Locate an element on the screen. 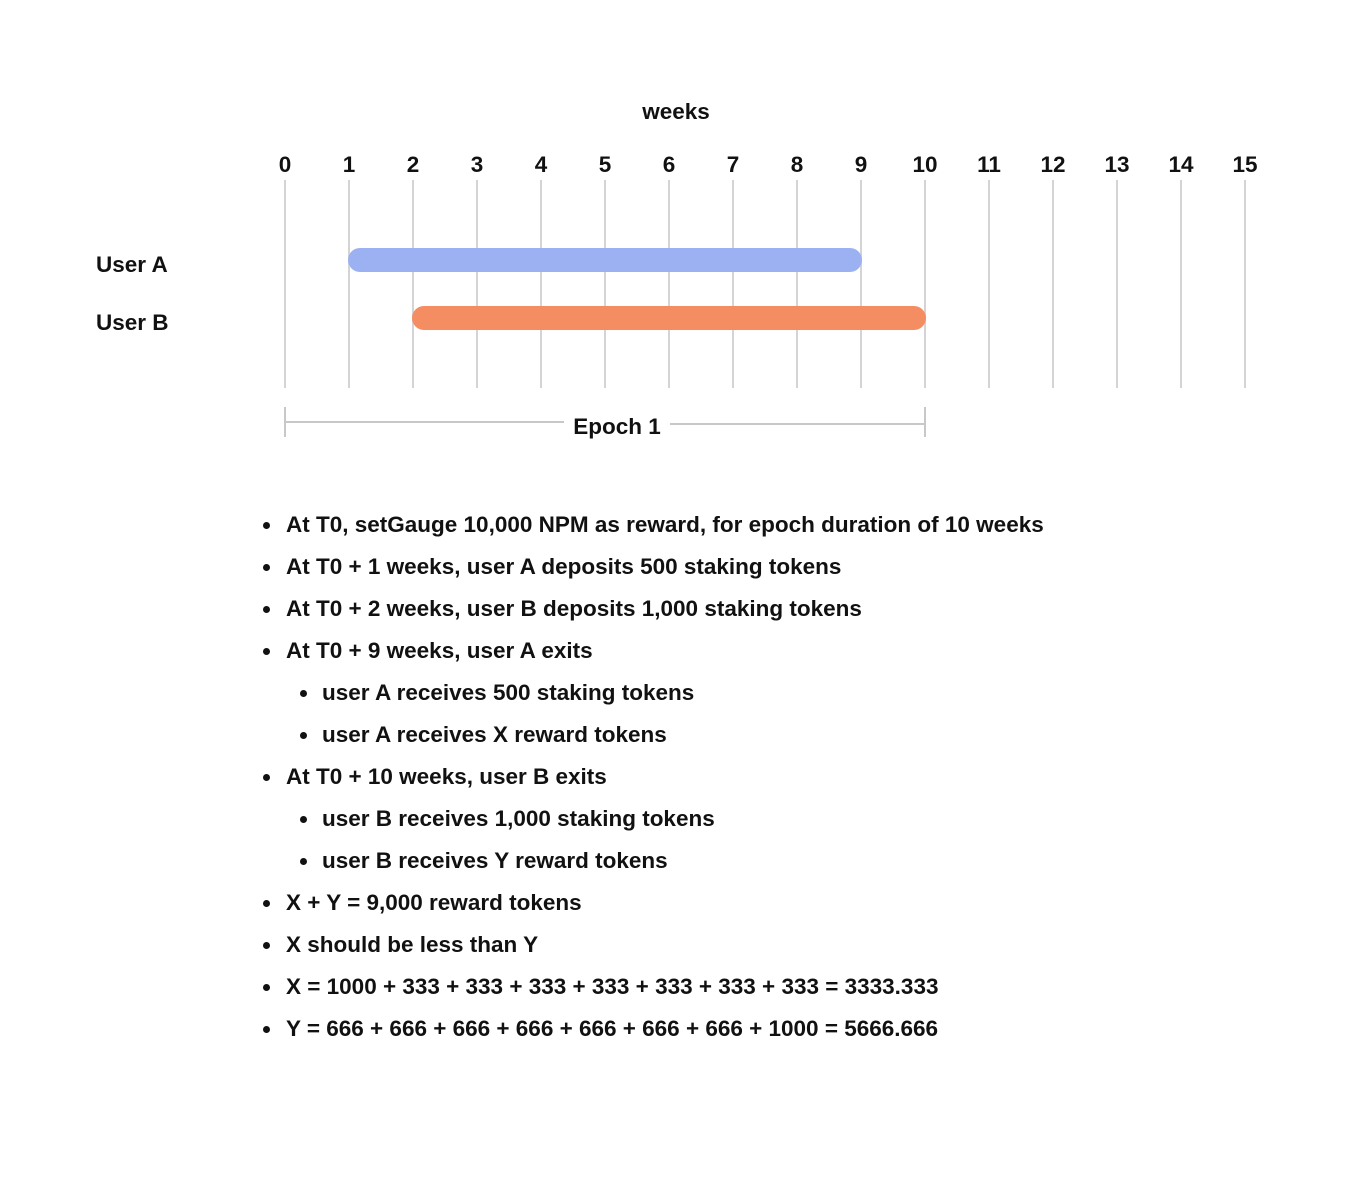 This screenshot has width=1352, height=1202. tick-label: 6 is located at coordinates (669, 164).